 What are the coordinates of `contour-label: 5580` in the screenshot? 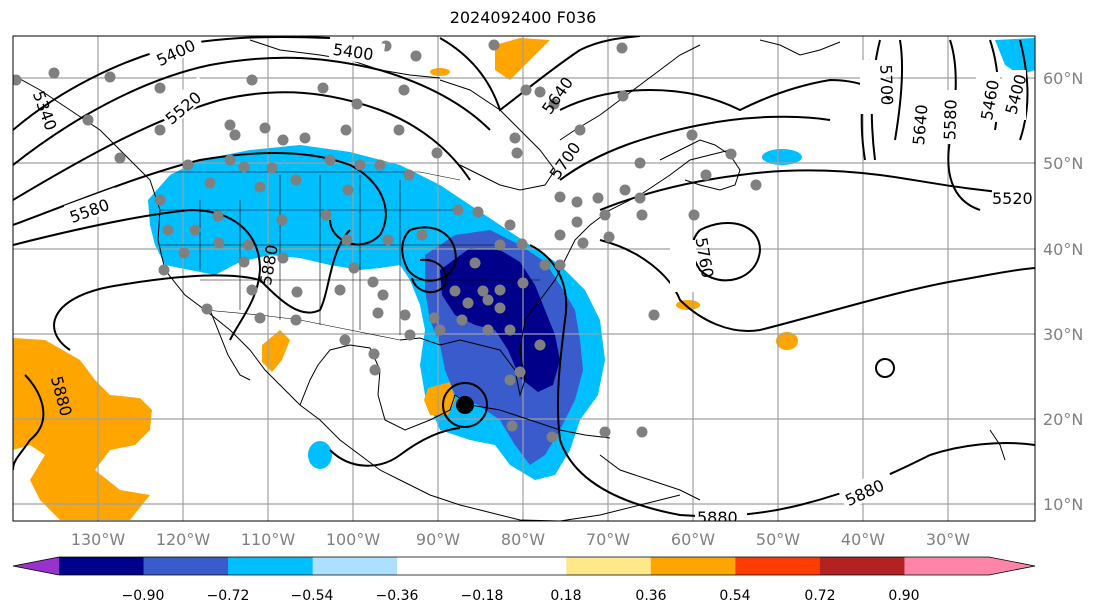 It's located at (950, 119).